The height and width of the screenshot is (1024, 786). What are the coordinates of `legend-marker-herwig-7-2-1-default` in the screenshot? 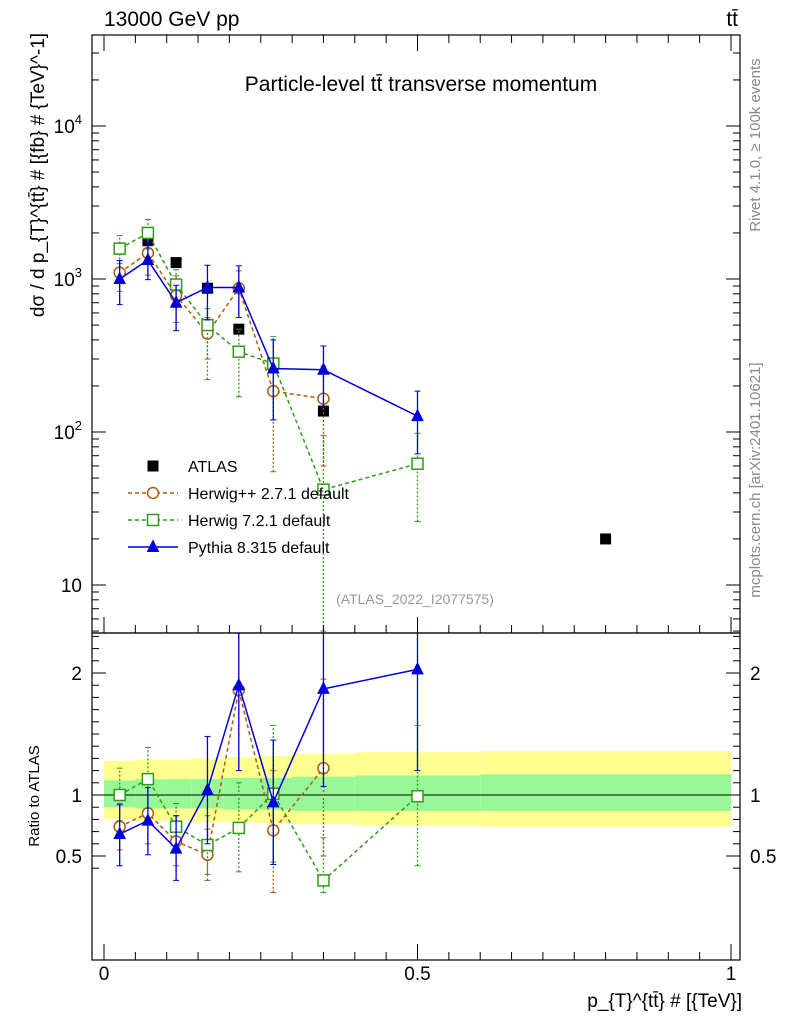 It's located at (153, 520).